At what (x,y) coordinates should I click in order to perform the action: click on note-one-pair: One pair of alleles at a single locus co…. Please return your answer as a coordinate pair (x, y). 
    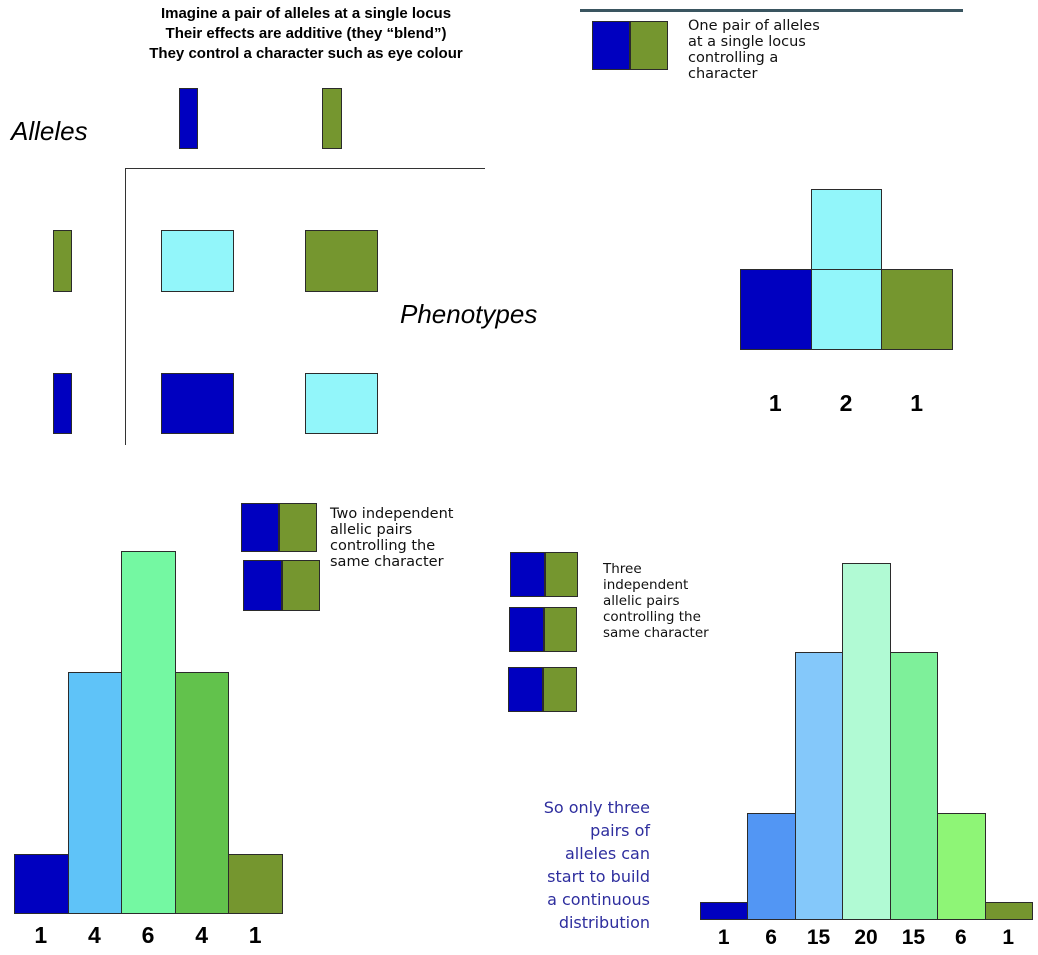
    Looking at the image, I should click on (788, 50).